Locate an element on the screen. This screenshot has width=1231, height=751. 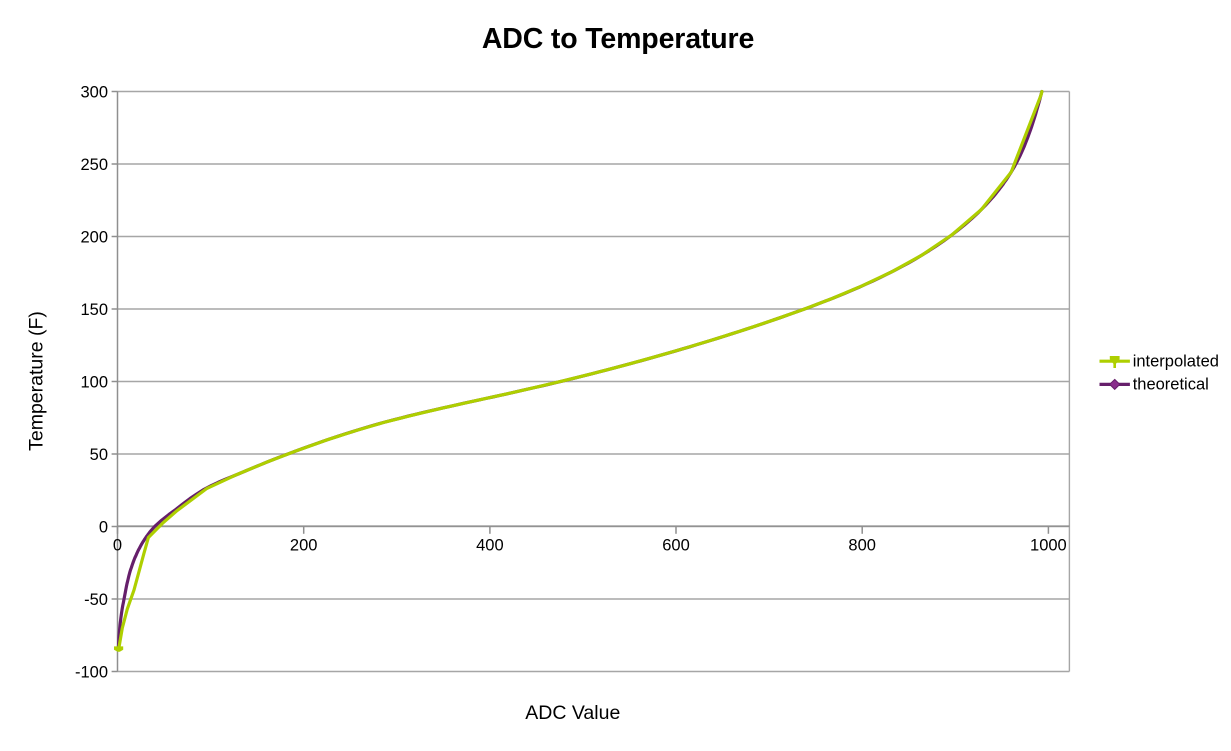
svg-text: ADC Value is located at coordinates (572, 713).